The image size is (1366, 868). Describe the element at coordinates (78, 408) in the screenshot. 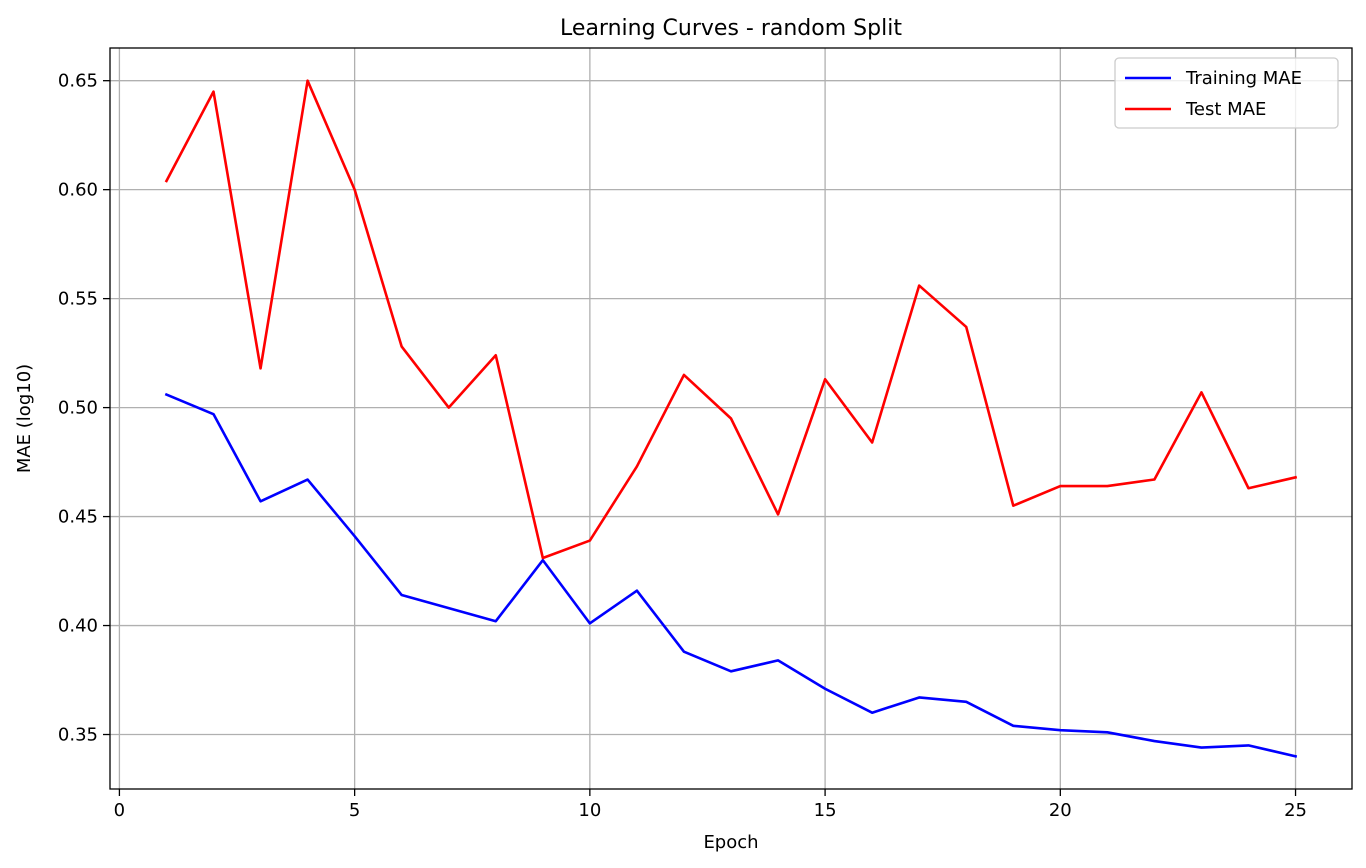

I see `y-tick-label: 0.50` at that location.